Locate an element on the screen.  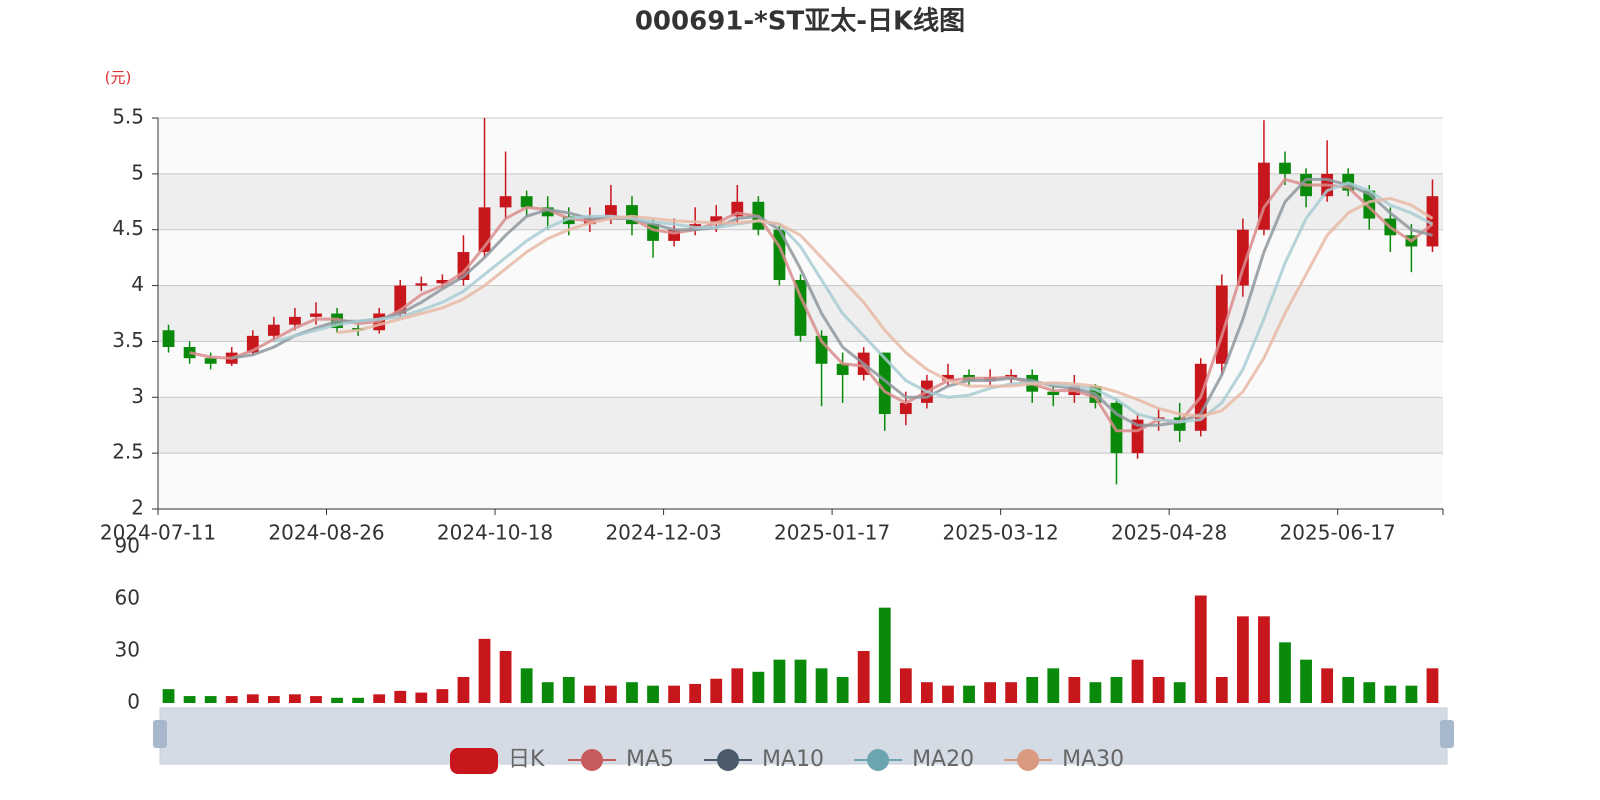
x-tick-label: 2025-06-17 is located at coordinates (1338, 533).